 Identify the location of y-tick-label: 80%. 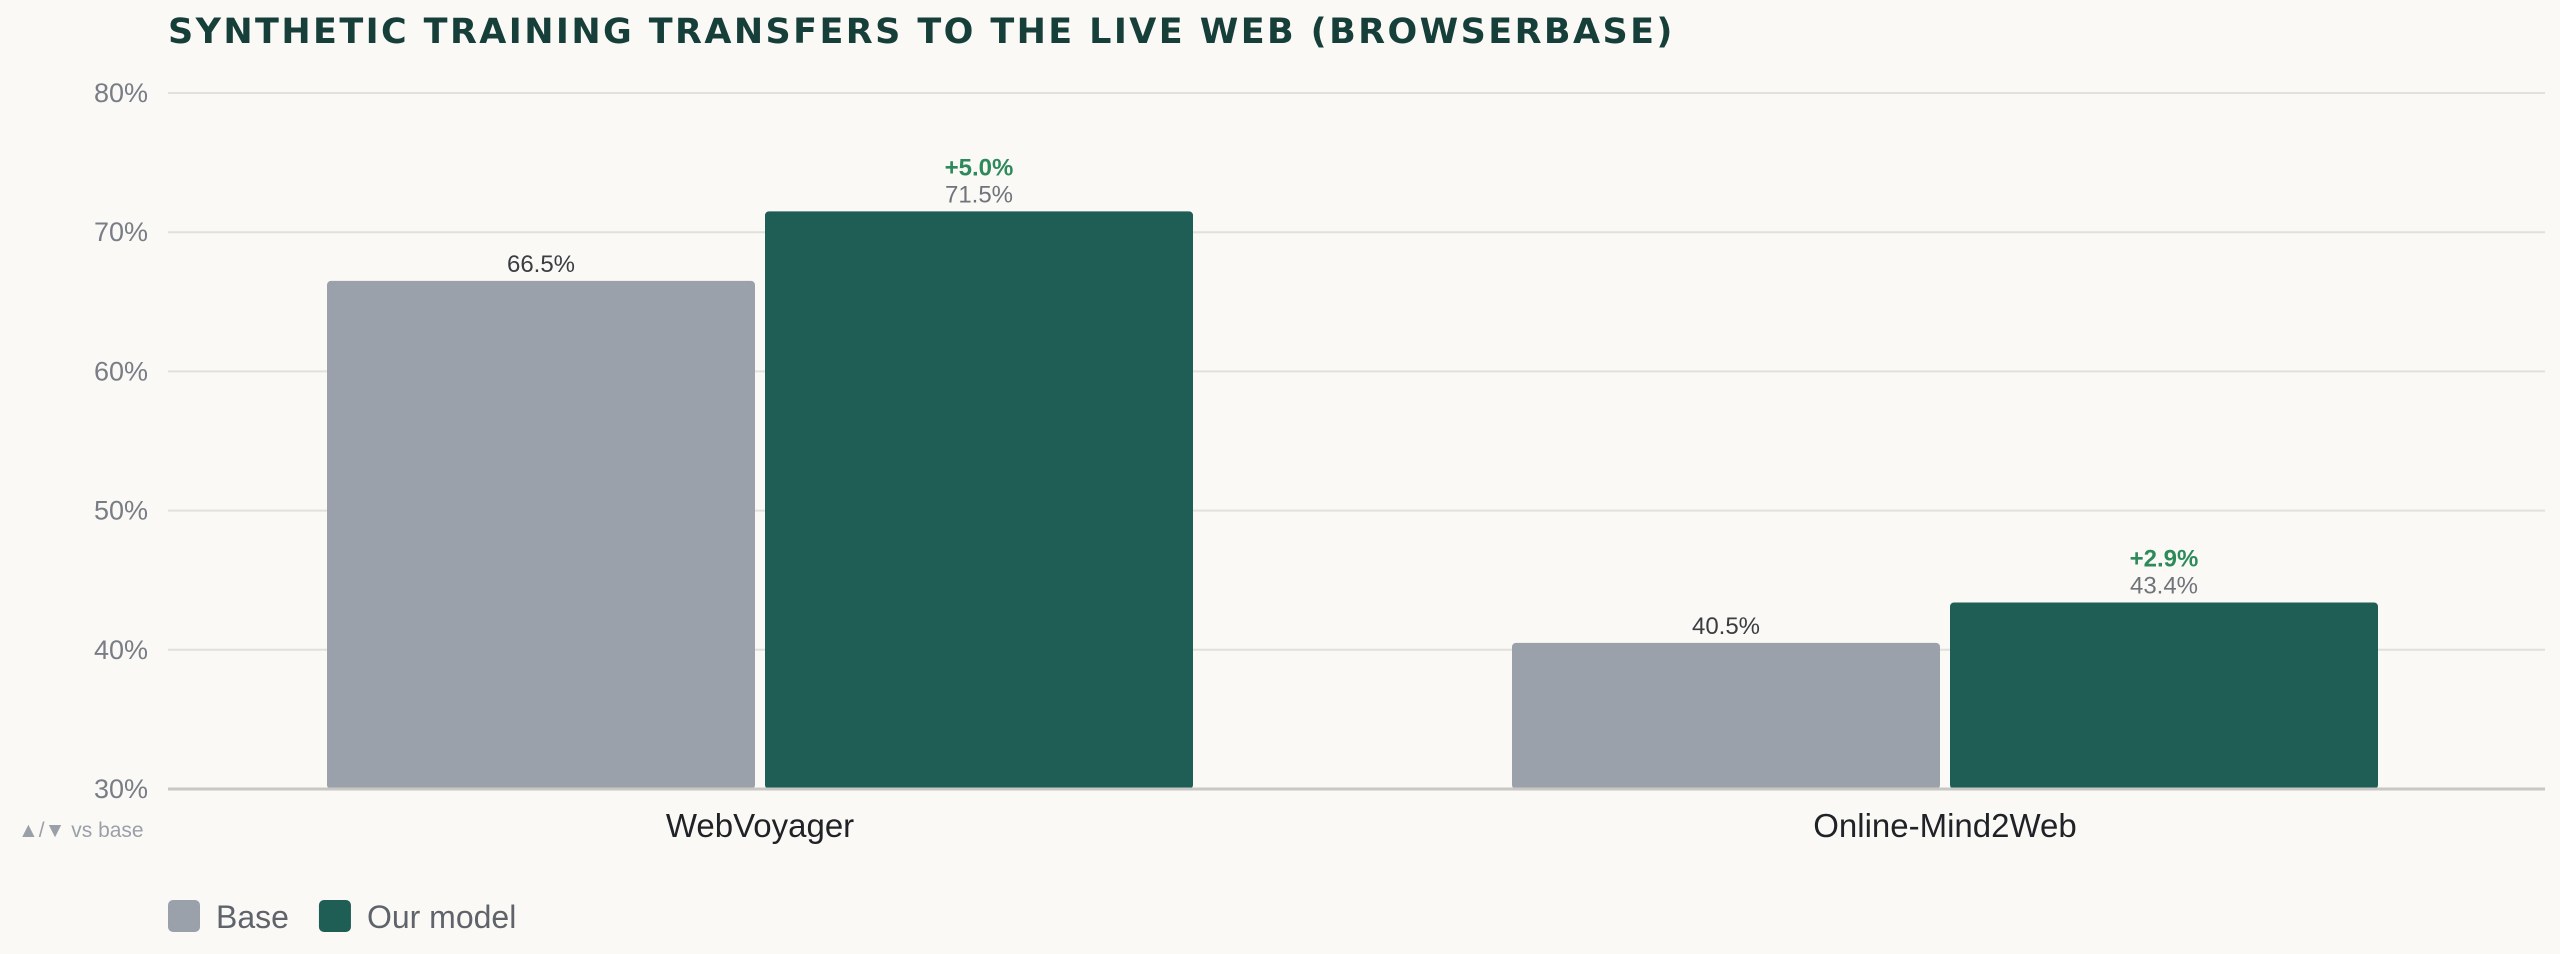
(121, 93).